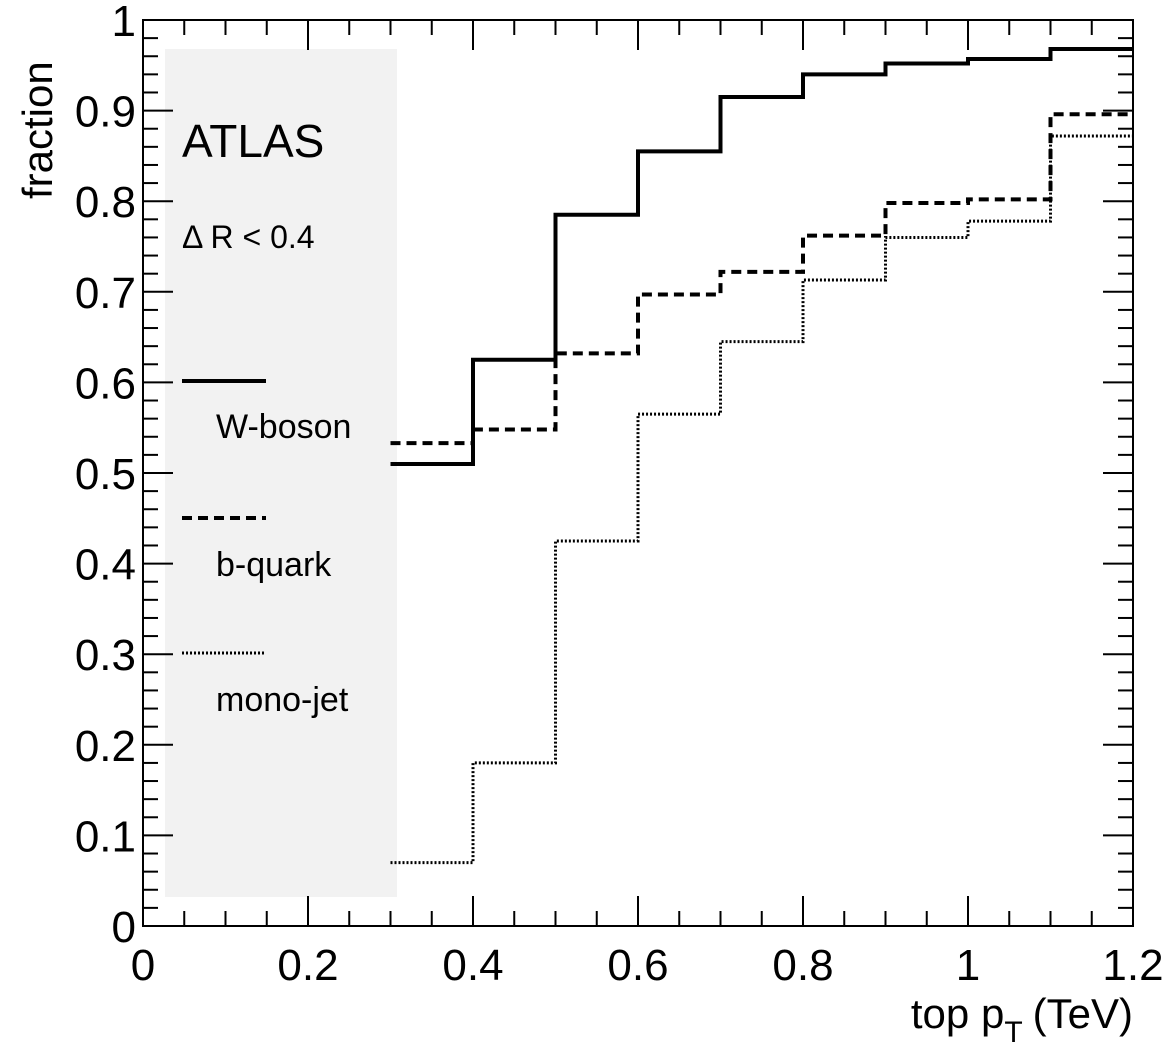 This screenshot has height=1049, width=1170. What do you see at coordinates (802, 965) in the screenshot?
I see `x-tick-label: 0.8` at bounding box center [802, 965].